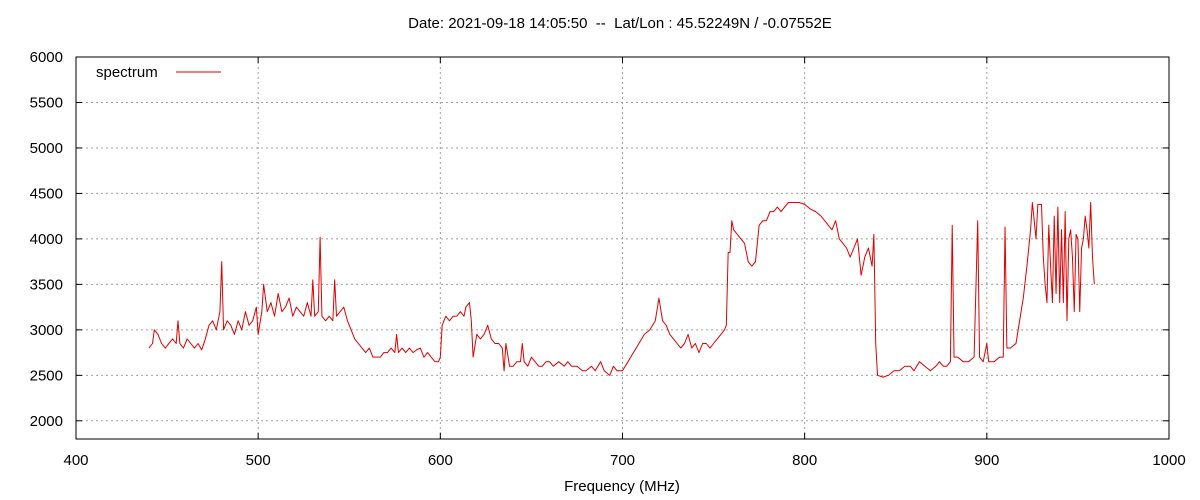 Image resolution: width=1200 pixels, height=500 pixels. What do you see at coordinates (46, 375) in the screenshot?
I see `y-tick-label: 2500` at bounding box center [46, 375].